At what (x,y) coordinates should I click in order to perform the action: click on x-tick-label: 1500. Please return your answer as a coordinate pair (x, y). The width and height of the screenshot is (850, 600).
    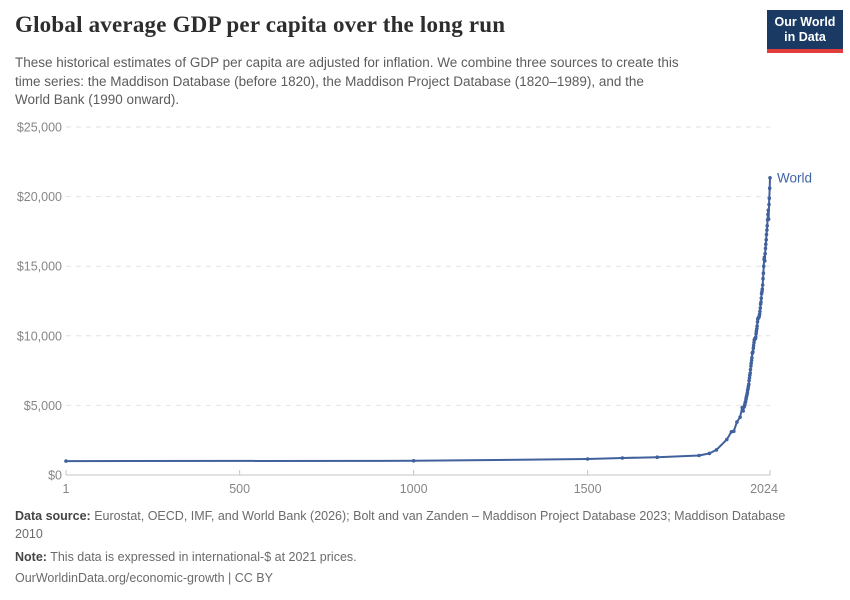
    Looking at the image, I should click on (588, 489).